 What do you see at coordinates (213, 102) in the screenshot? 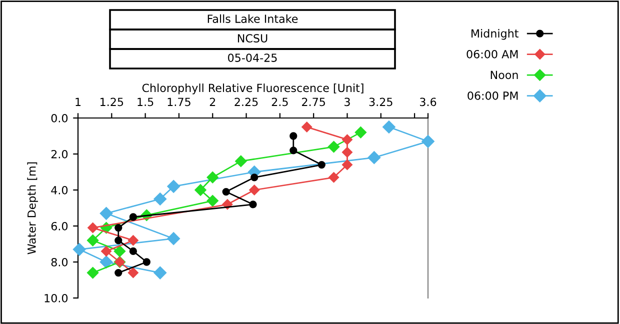
I see `x-tick-label: 2` at bounding box center [213, 102].